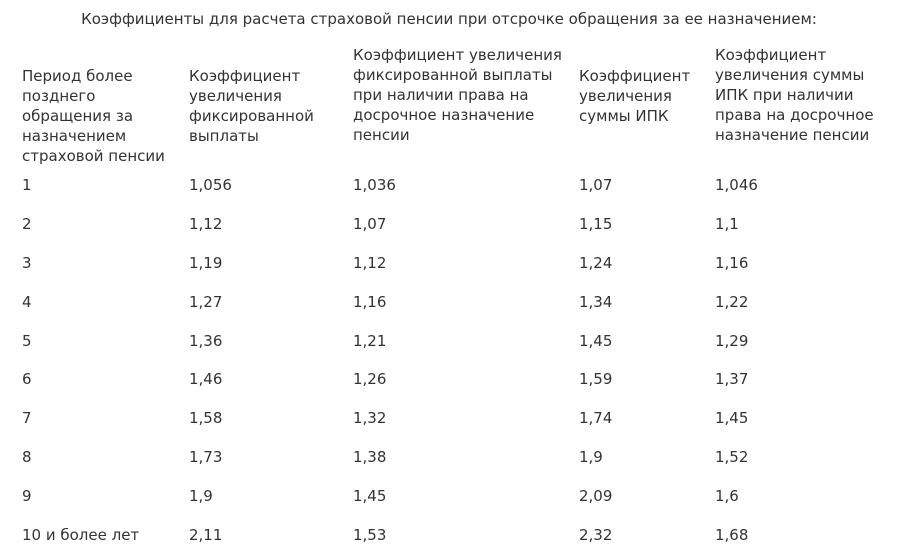 The image size is (918, 554). I want to click on cell-fixed-payment: 1,9, so click(201, 495).